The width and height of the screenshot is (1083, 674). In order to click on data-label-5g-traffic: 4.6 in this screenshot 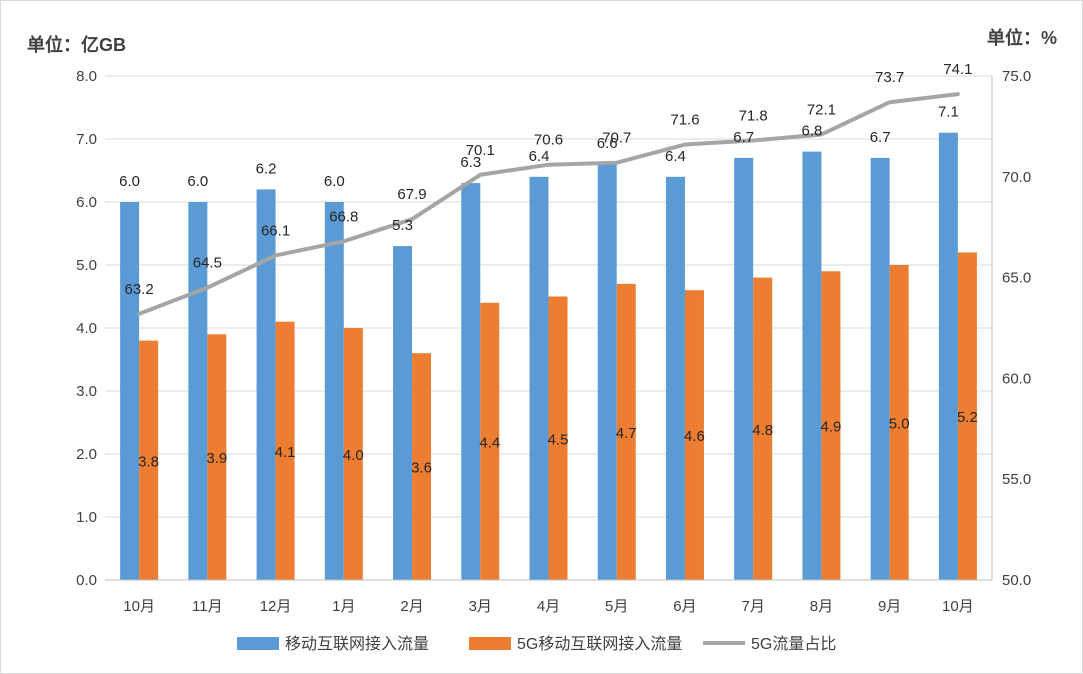, I will do `click(694, 436)`.